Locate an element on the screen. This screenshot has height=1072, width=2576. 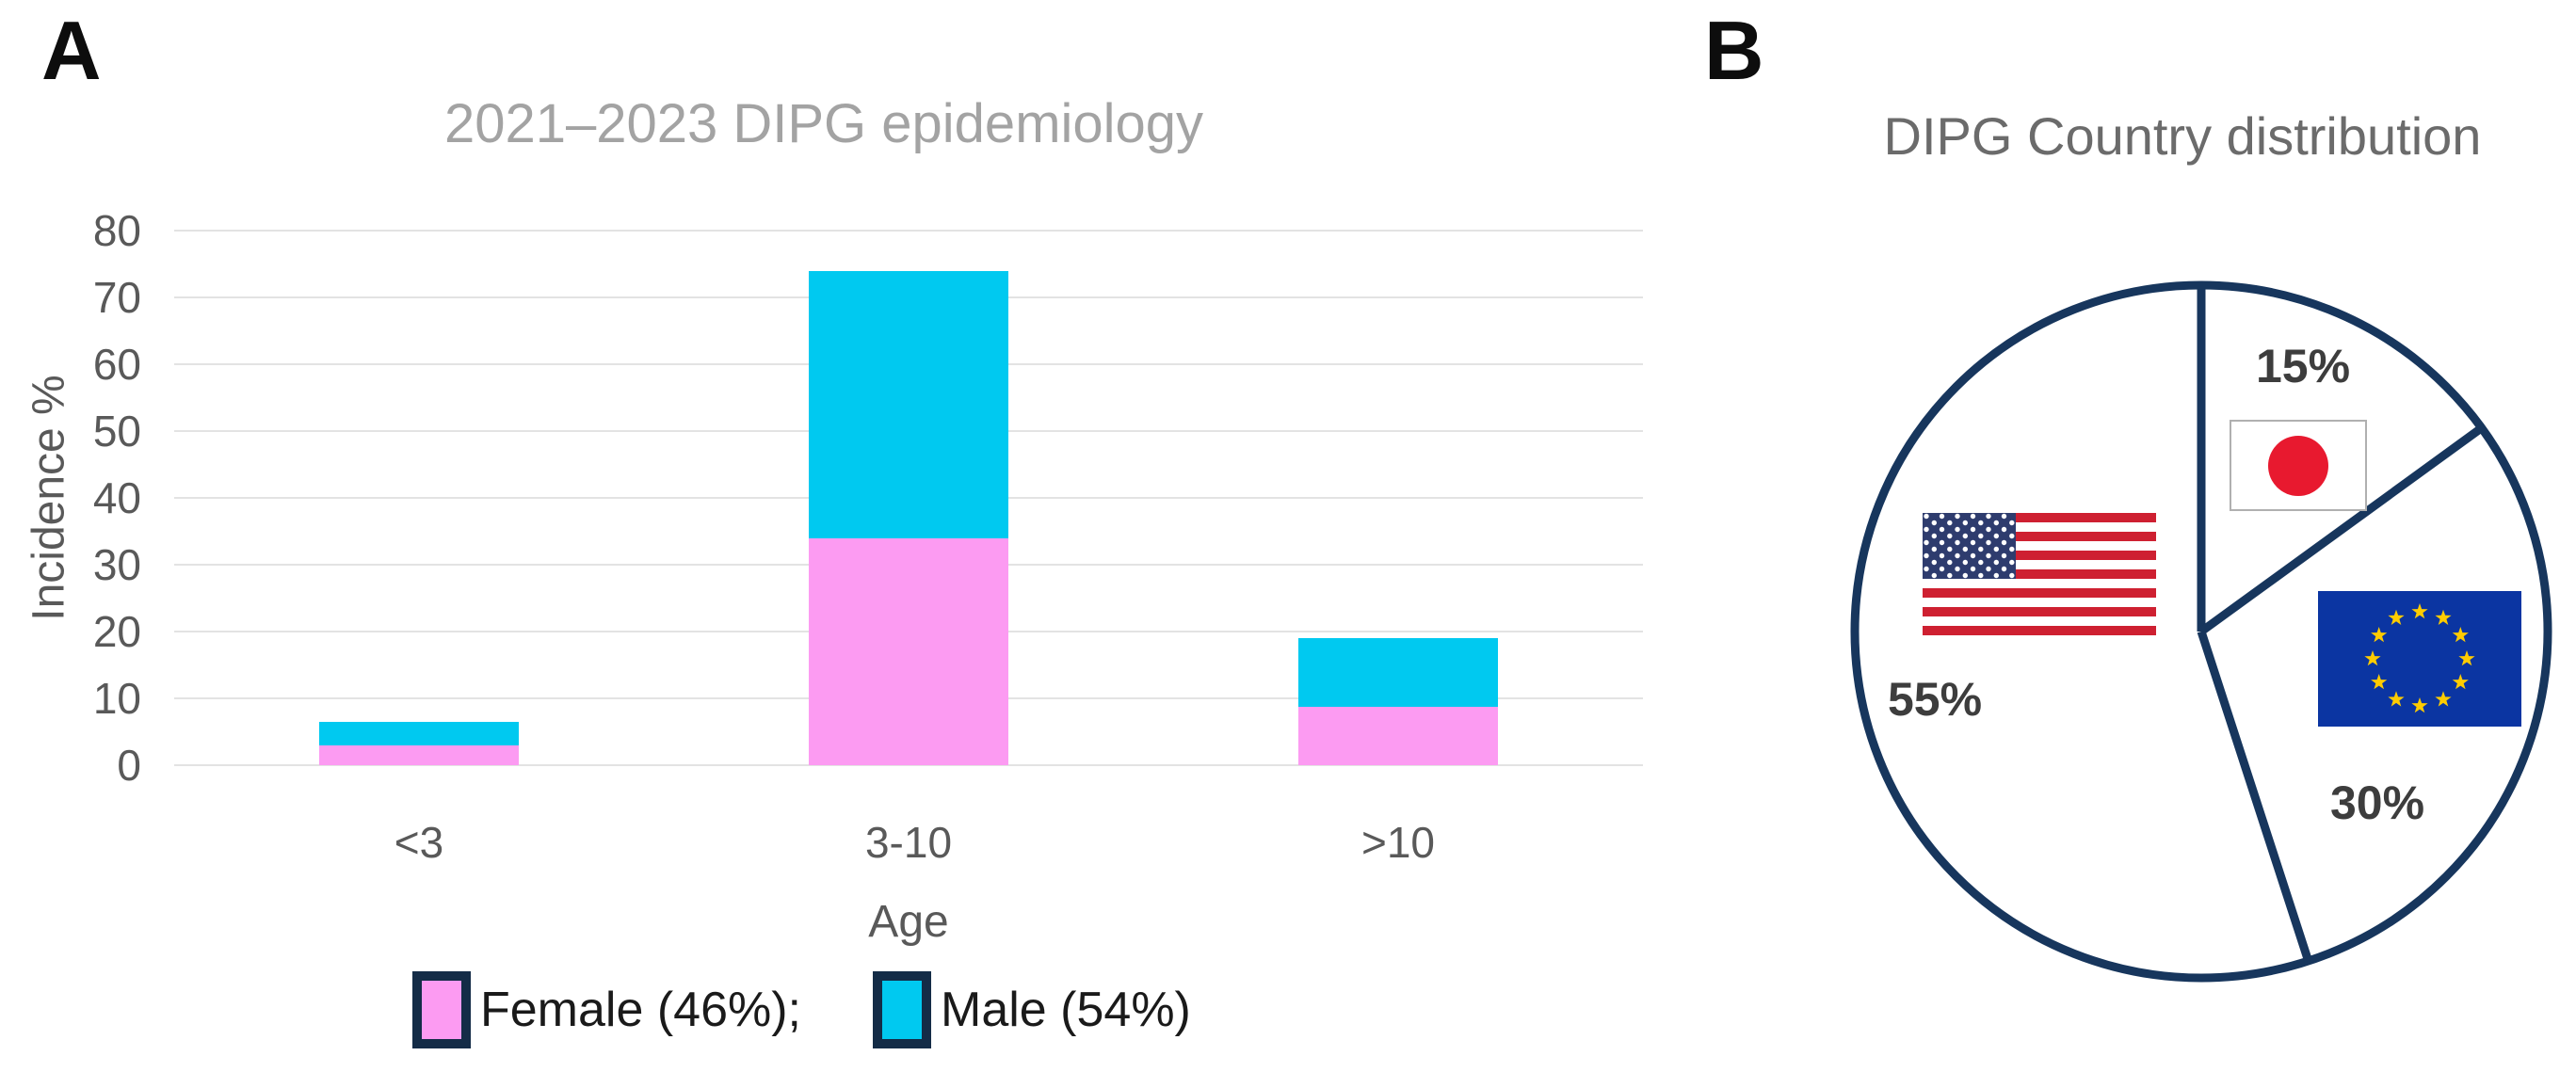
panel-a-label: A is located at coordinates (71, 50).